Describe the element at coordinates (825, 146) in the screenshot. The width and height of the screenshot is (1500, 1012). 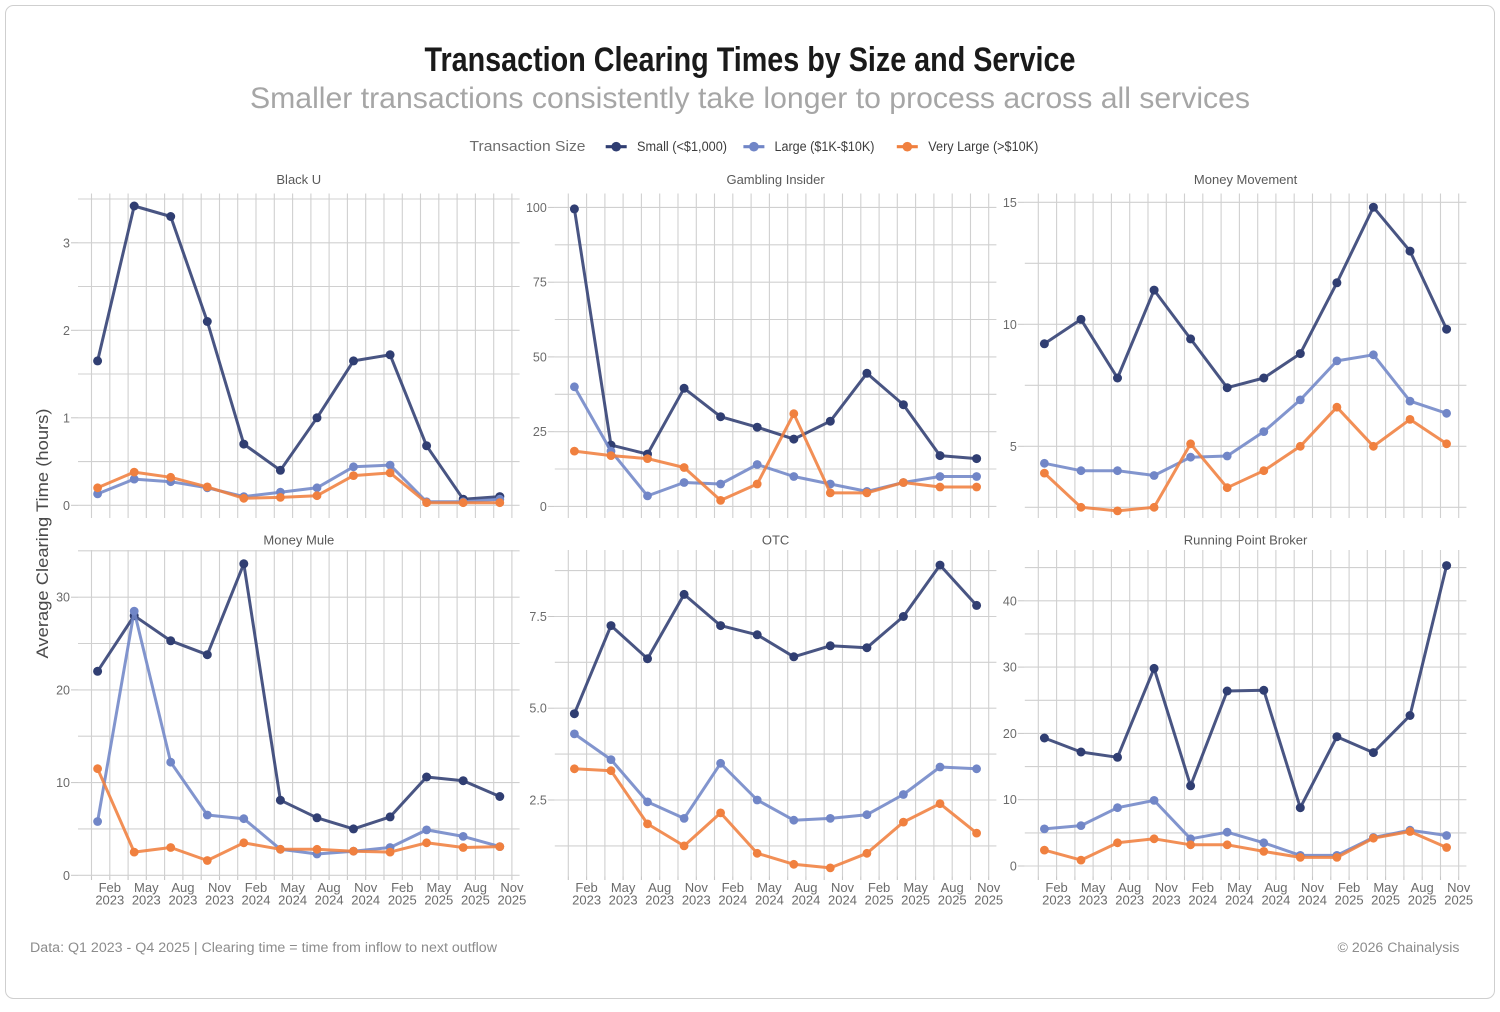
I see `svg-text: Large ($1K-$10K)` at that location.